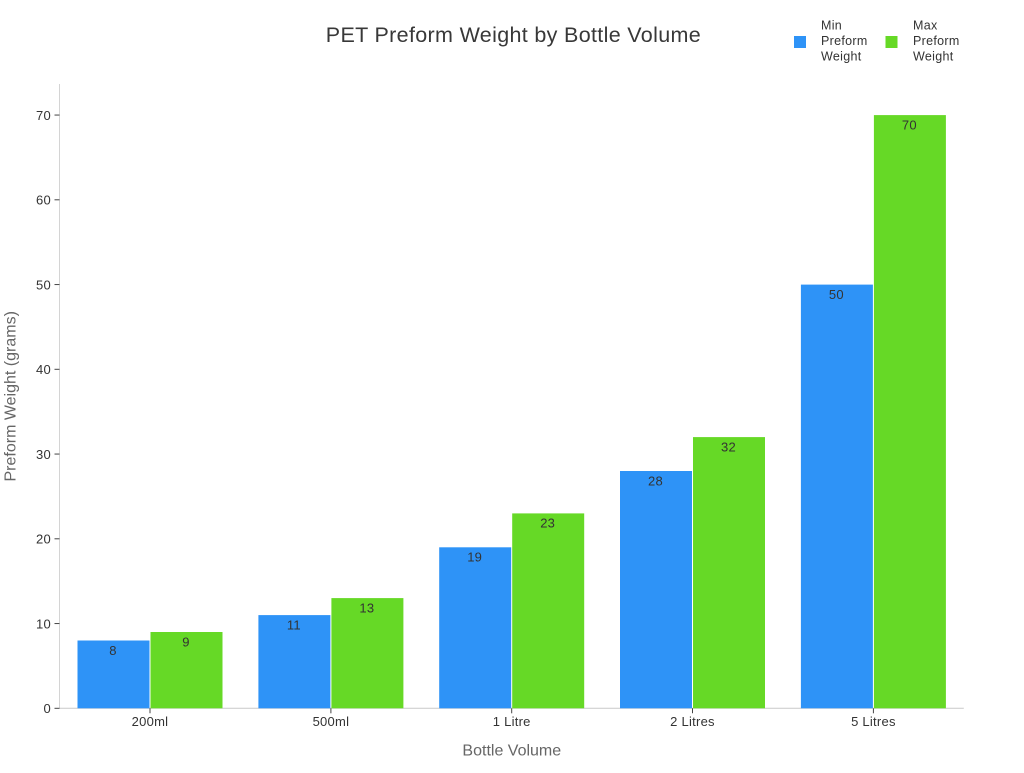 Image resolution: width=1024 pixels, height=773 pixels. Describe the element at coordinates (150, 721) in the screenshot. I see `svg-text: 200ml` at that location.